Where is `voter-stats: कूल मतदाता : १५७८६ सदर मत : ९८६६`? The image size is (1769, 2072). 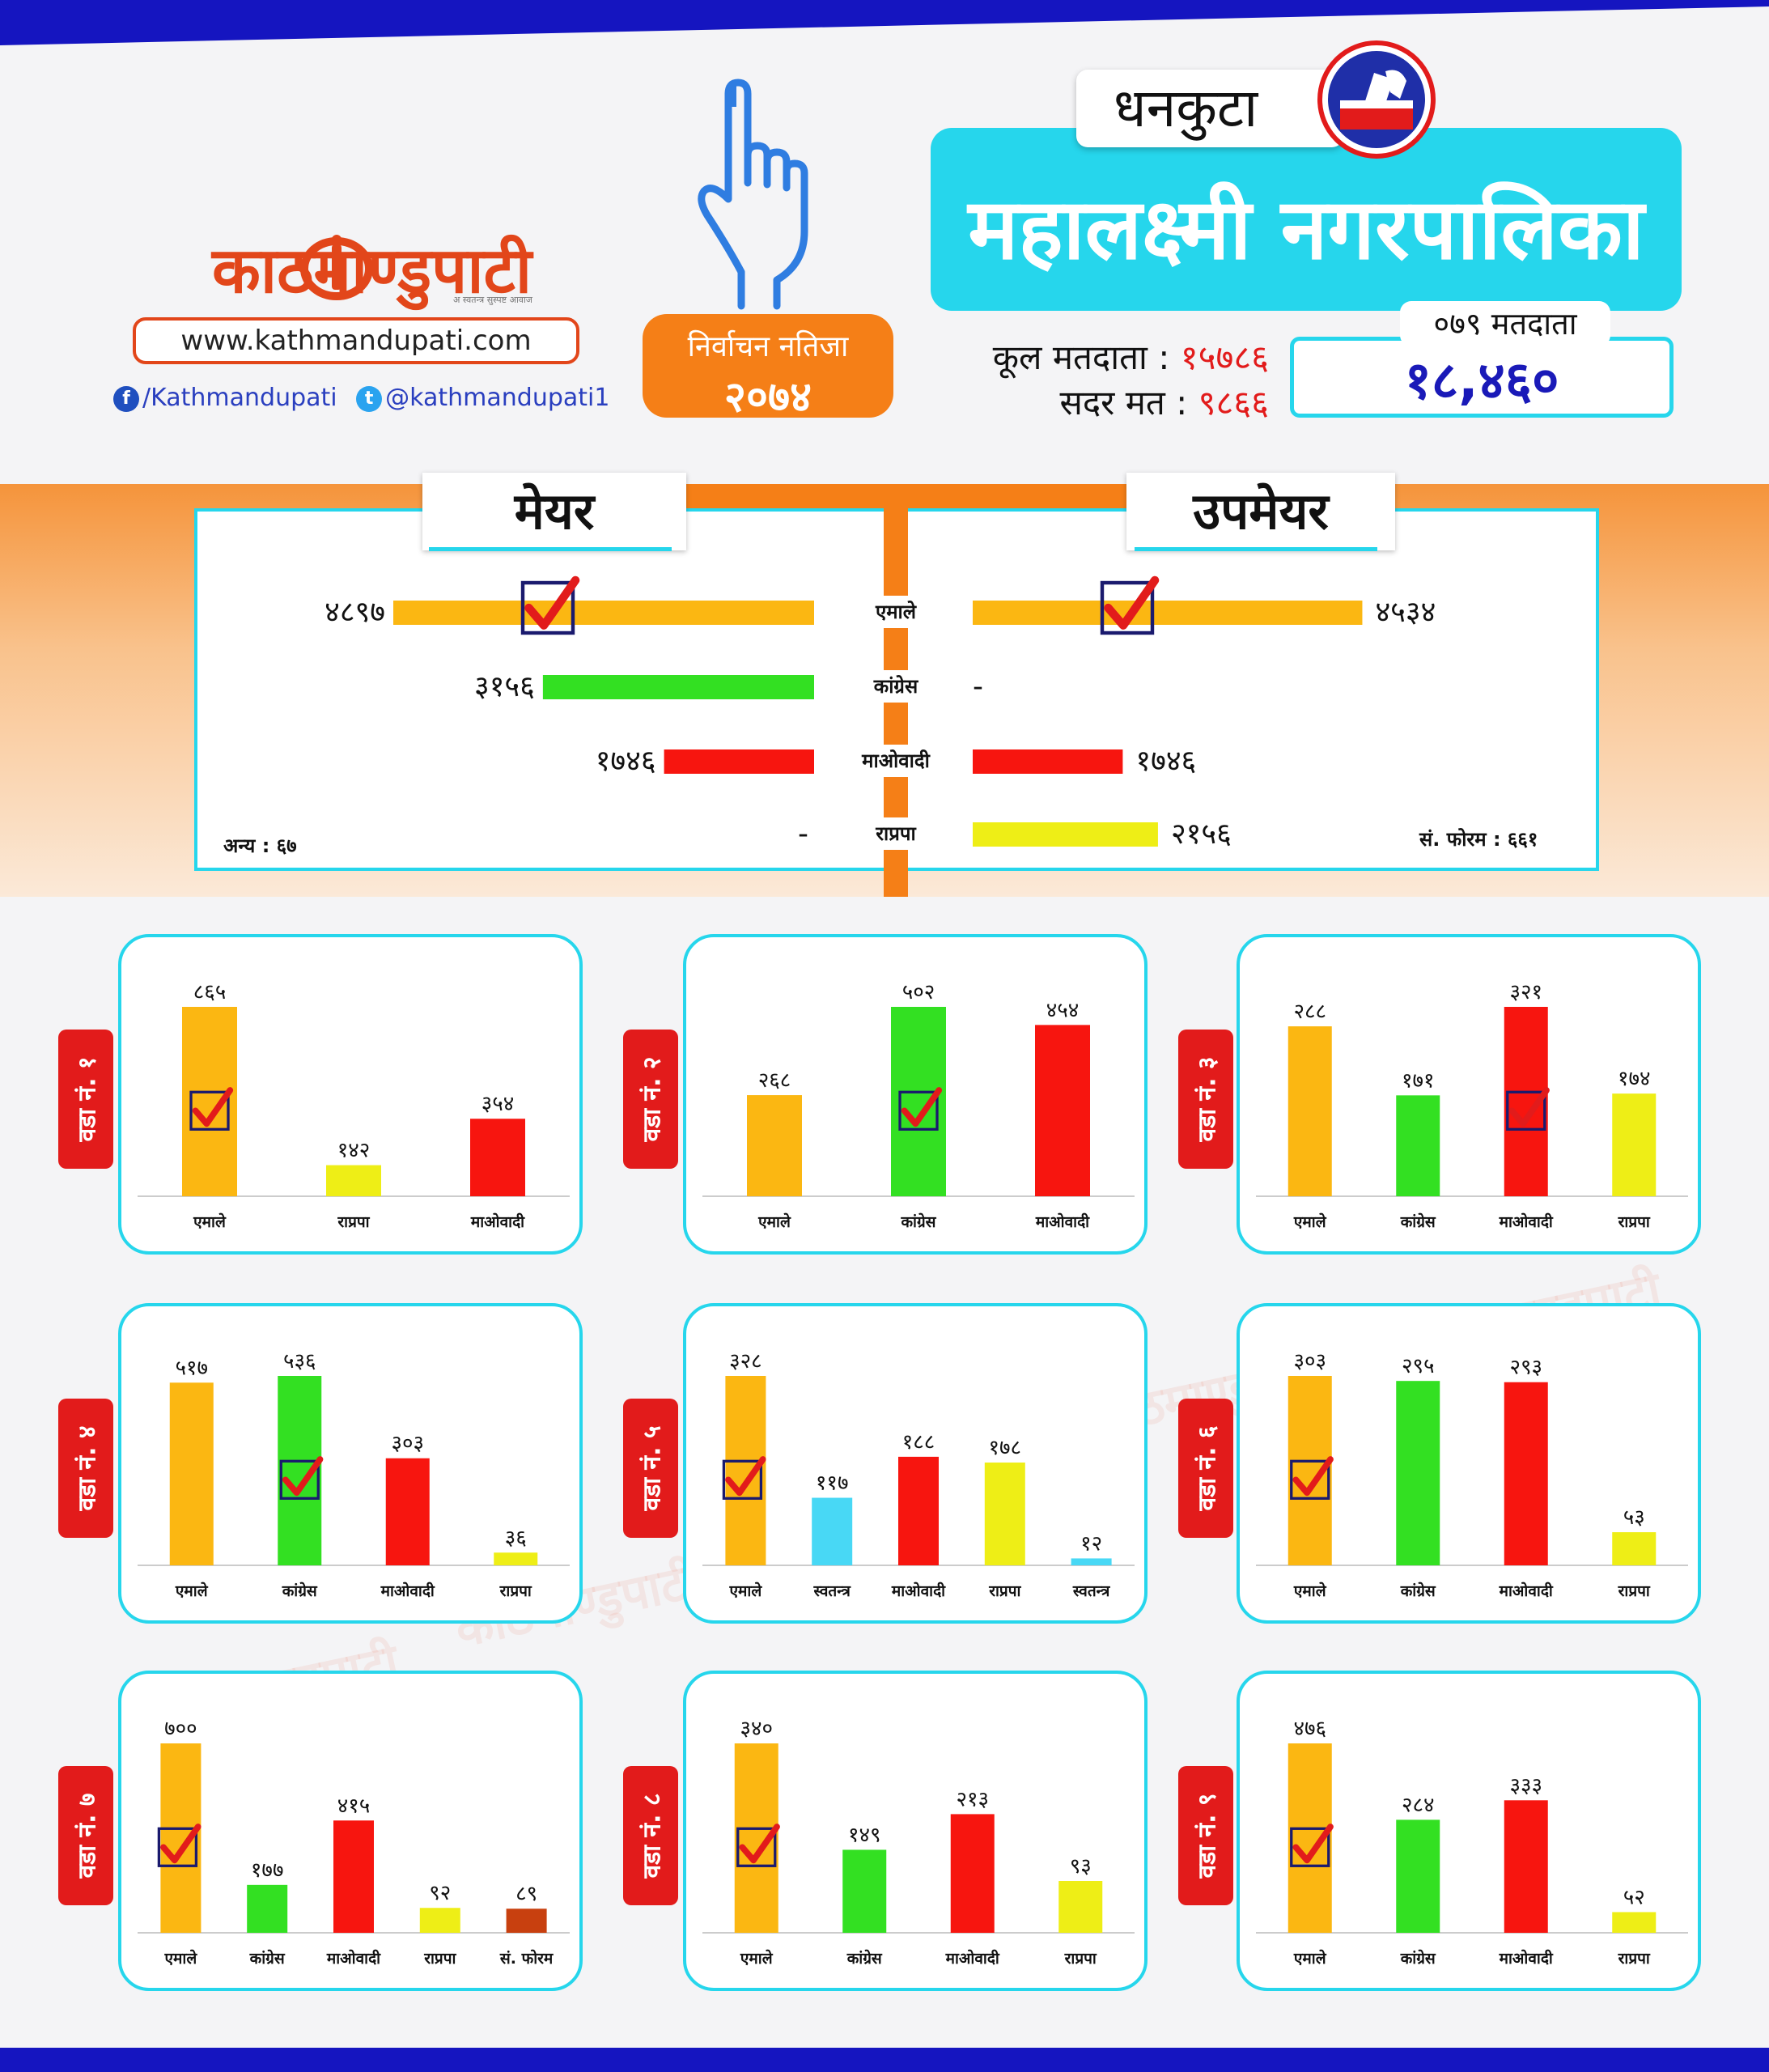 voter-stats: कूल मतदाता : १५७८६ सदर मत : ९८६६ is located at coordinates (1099, 380).